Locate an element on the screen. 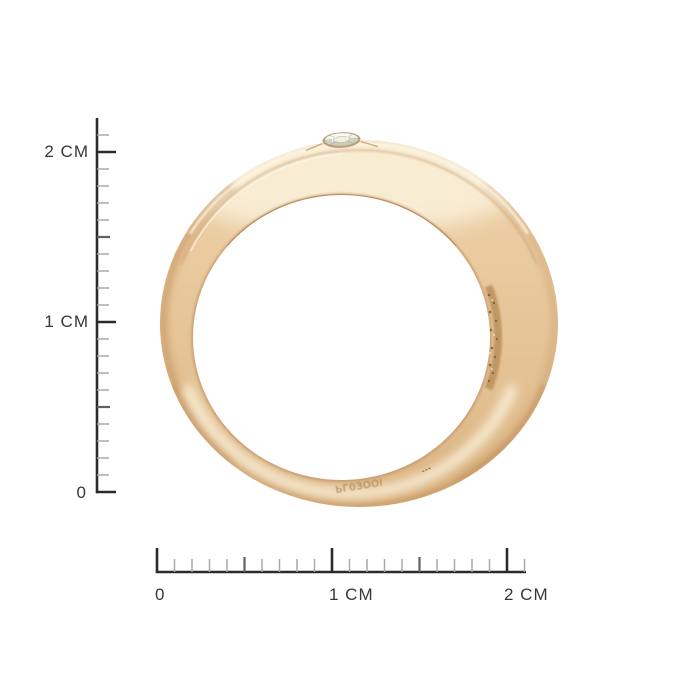 The height and width of the screenshot is (680, 680). horizontal-ruler-label-0: 0 is located at coordinates (160, 594).